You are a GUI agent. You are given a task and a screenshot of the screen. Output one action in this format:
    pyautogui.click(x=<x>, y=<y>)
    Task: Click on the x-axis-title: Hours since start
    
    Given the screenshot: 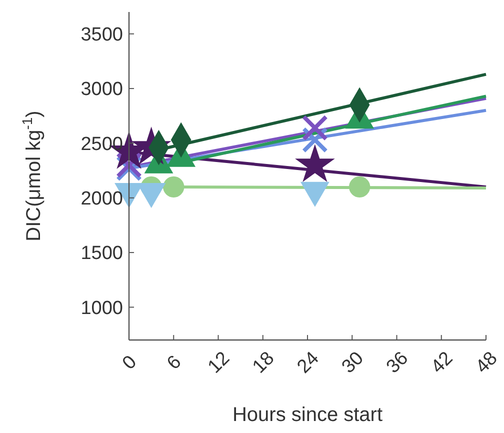 What is the action you would take?
    pyautogui.click(x=307, y=415)
    